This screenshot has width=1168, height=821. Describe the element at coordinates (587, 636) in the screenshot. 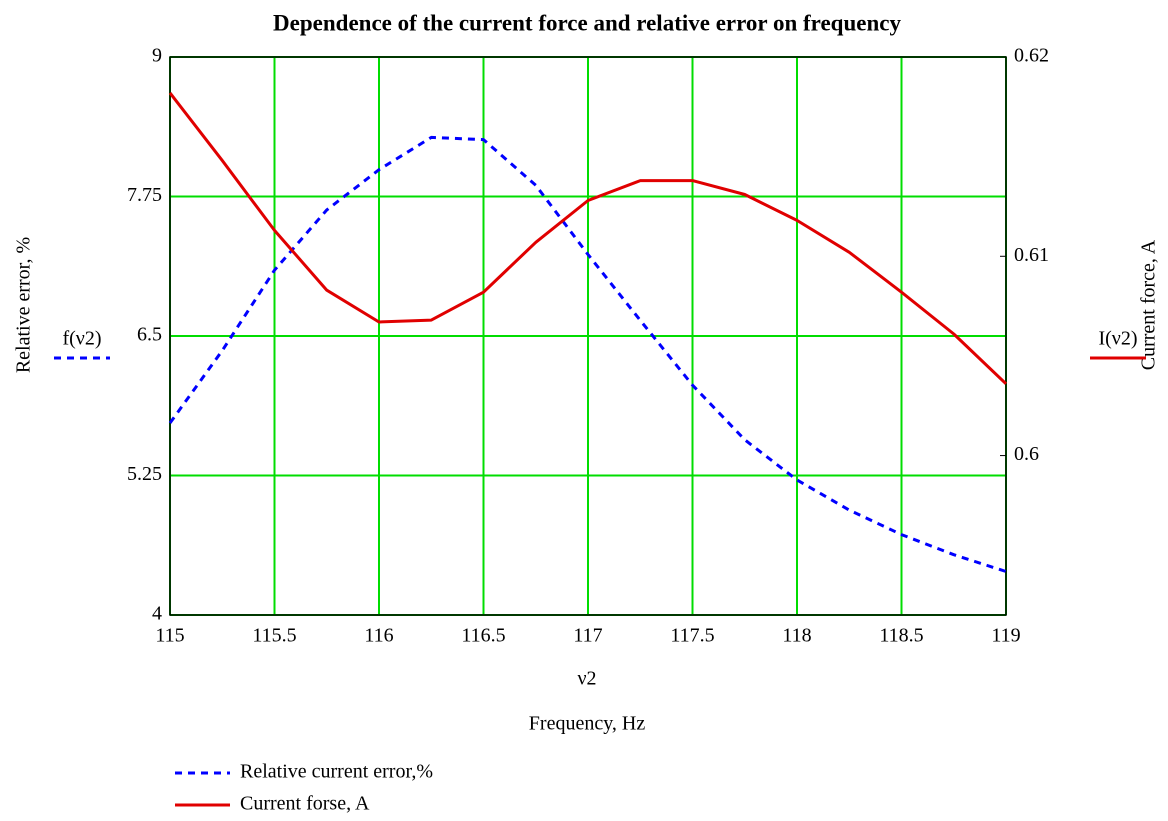

I see `x-tick-label: 117` at that location.